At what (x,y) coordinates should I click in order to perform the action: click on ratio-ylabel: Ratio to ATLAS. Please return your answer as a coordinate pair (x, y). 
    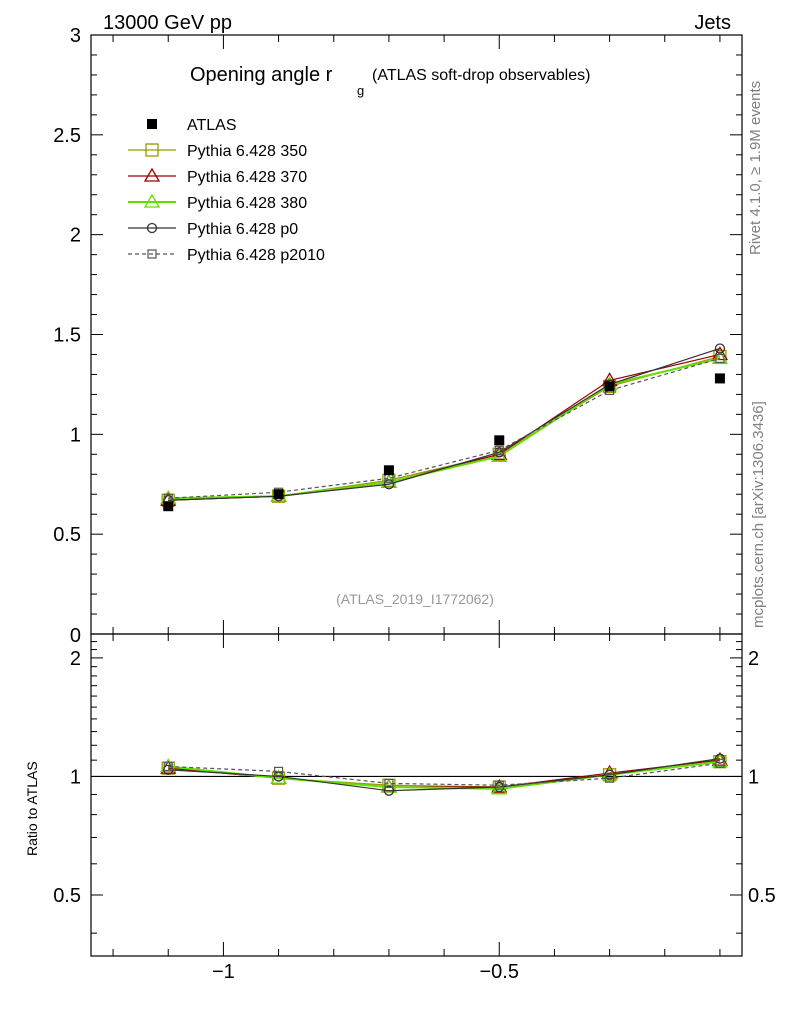
    Looking at the image, I should click on (32, 808).